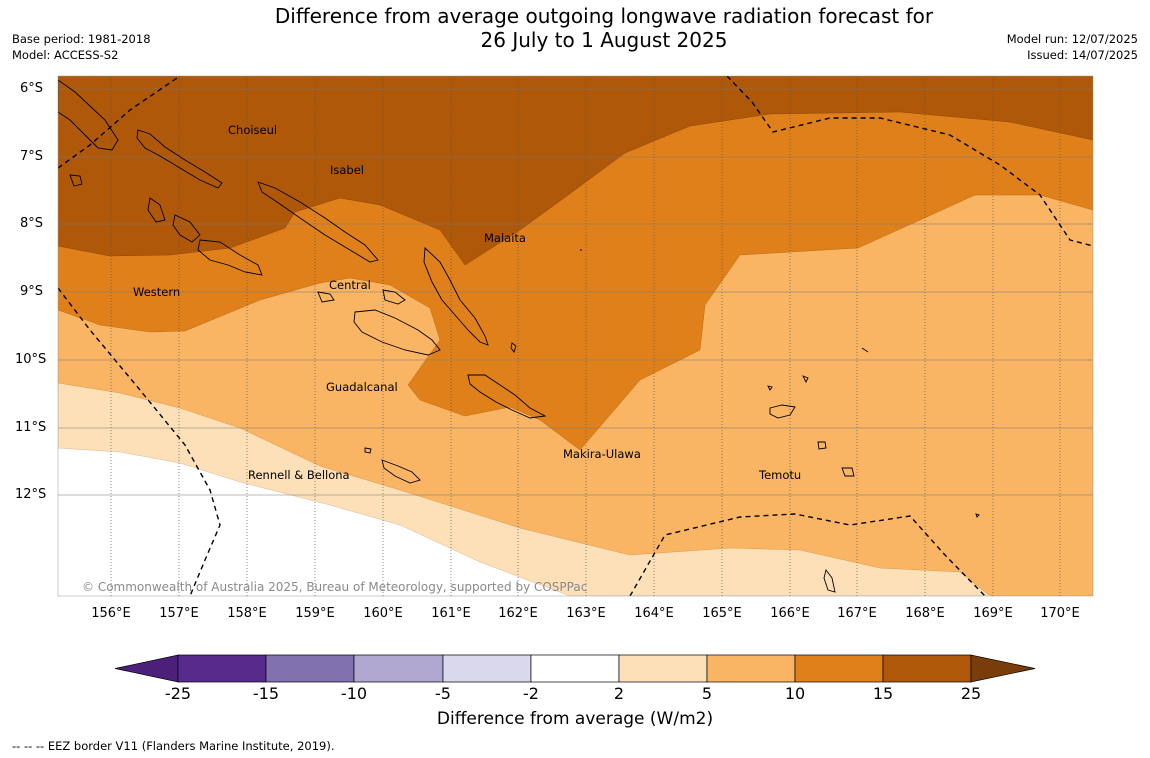 This screenshot has height=758, width=1150. What do you see at coordinates (971, 693) in the screenshot?
I see `colorbar-tick-25: 25` at bounding box center [971, 693].